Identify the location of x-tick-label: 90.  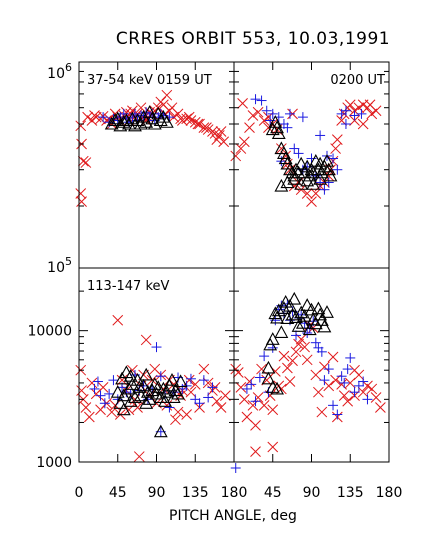
(157, 493).